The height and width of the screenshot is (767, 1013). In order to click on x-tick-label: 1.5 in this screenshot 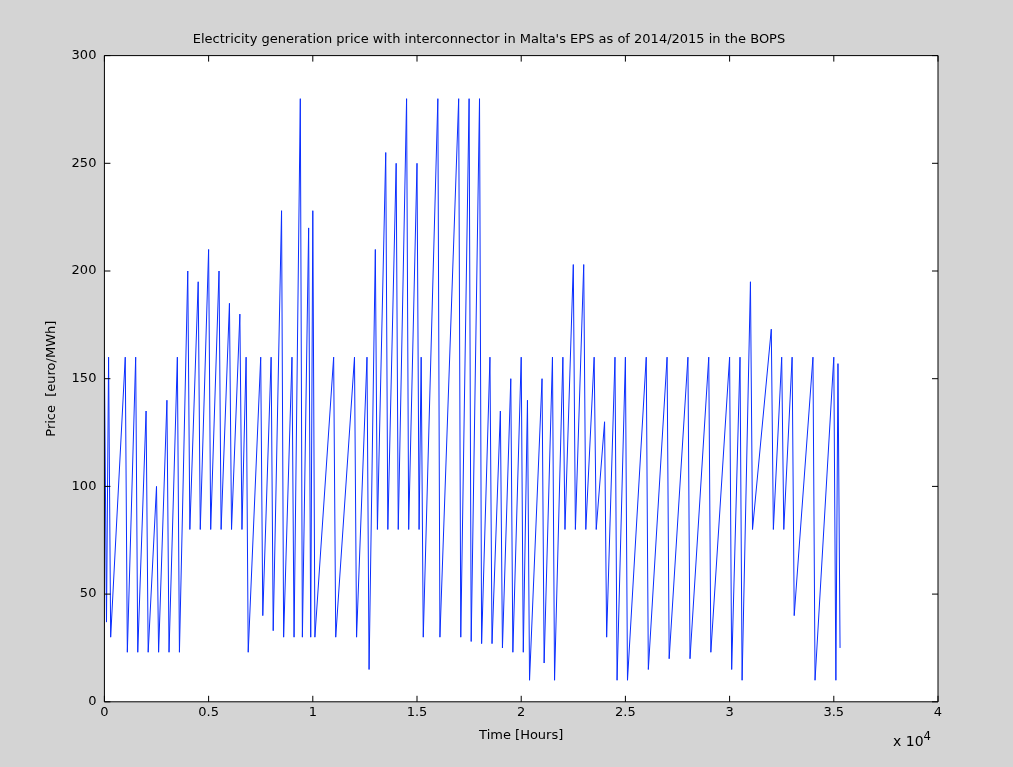, I will do `click(417, 711)`.